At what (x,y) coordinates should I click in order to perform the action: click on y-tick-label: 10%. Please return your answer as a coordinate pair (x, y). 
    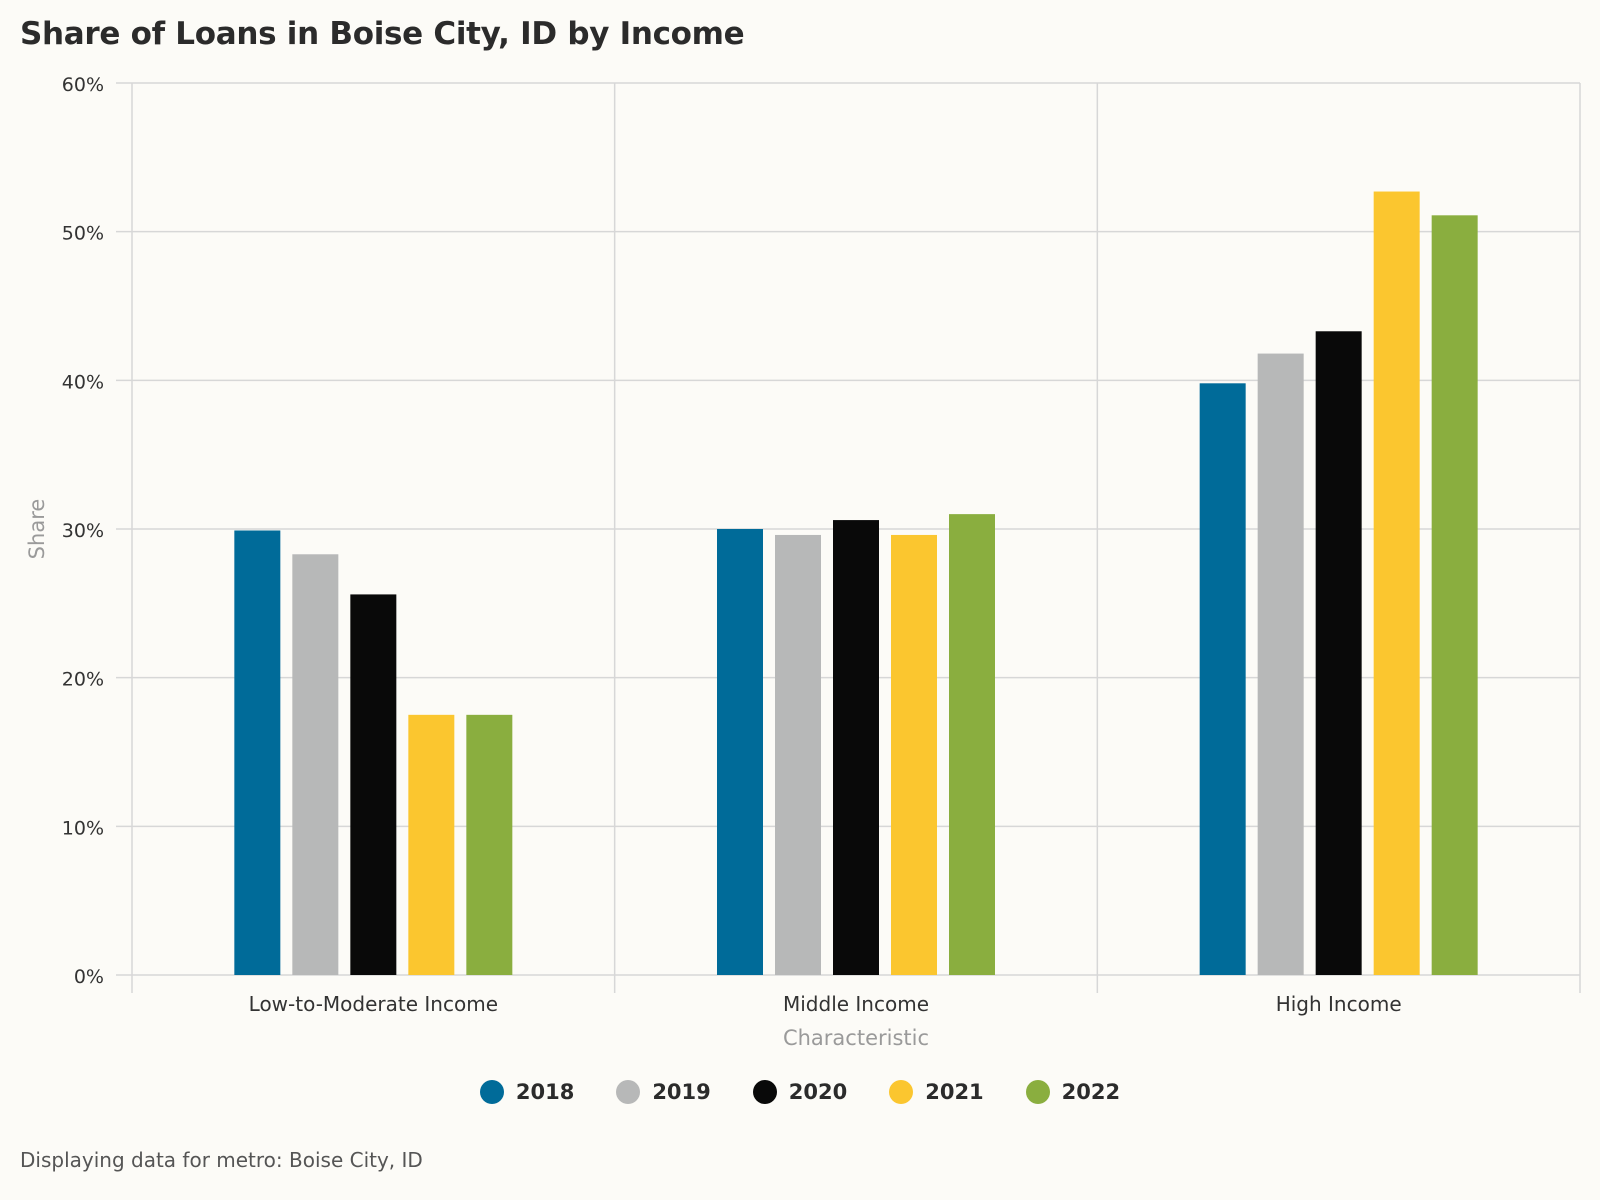
    Looking at the image, I should click on (83, 828).